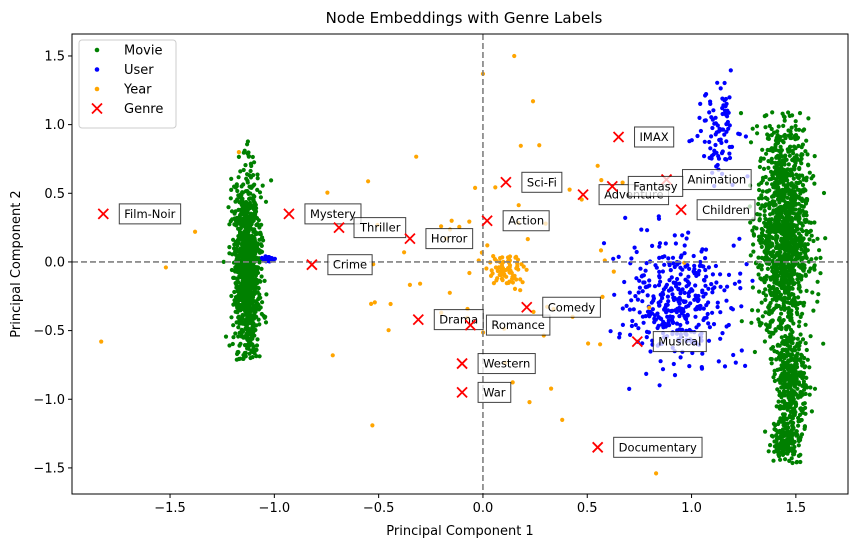  I want to click on genre-marker-romance, so click(470, 325).